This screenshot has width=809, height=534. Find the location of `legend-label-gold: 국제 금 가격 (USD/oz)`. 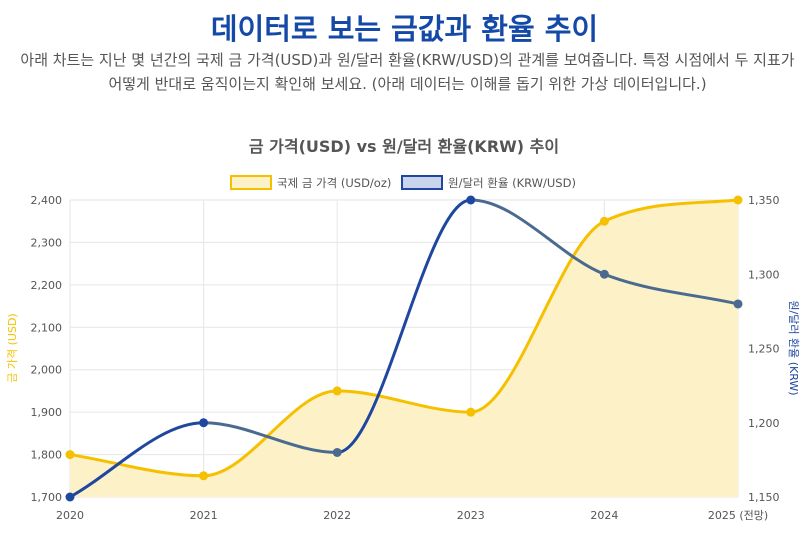

legend-label-gold: 국제 금 가격 (USD/oz) is located at coordinates (334, 183).